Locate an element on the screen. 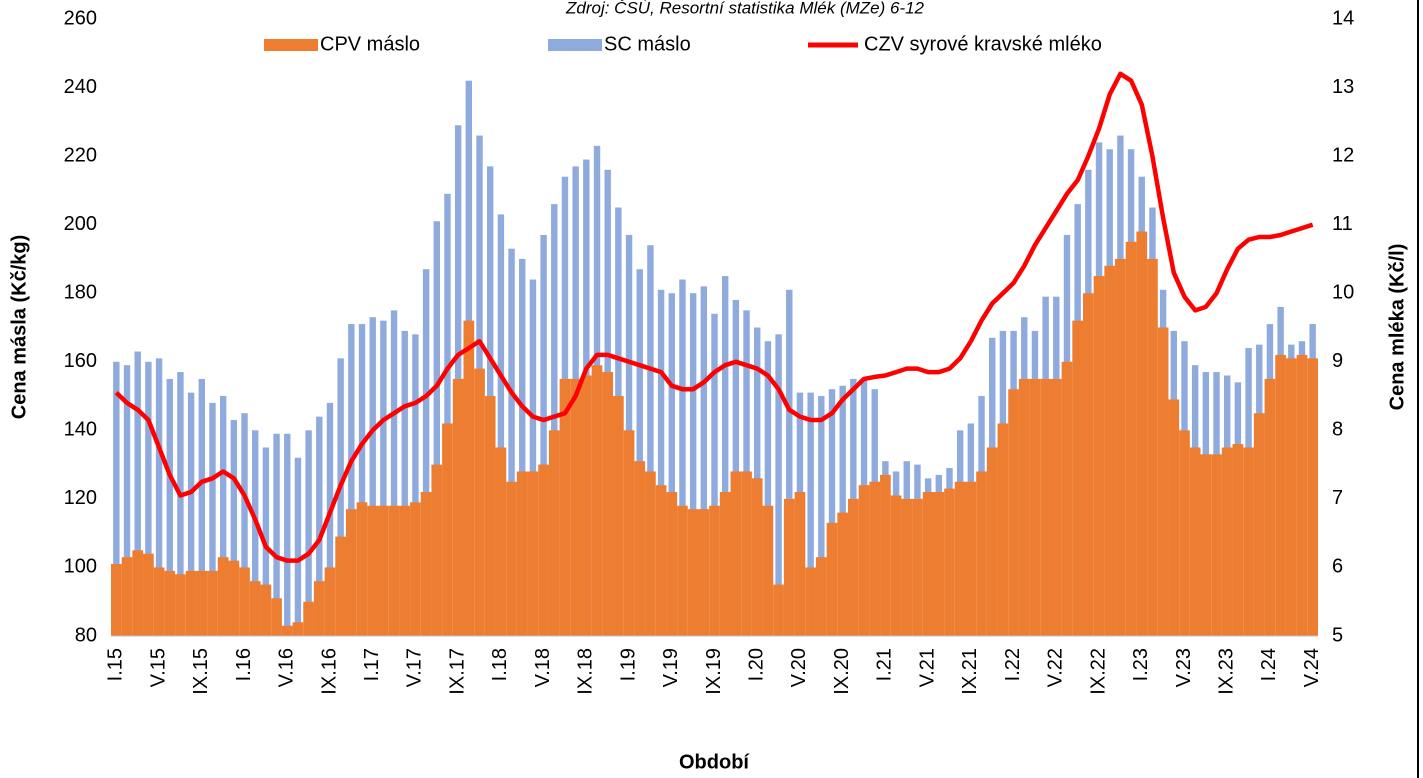  x-tick-label: V.15 is located at coordinates (158, 667).